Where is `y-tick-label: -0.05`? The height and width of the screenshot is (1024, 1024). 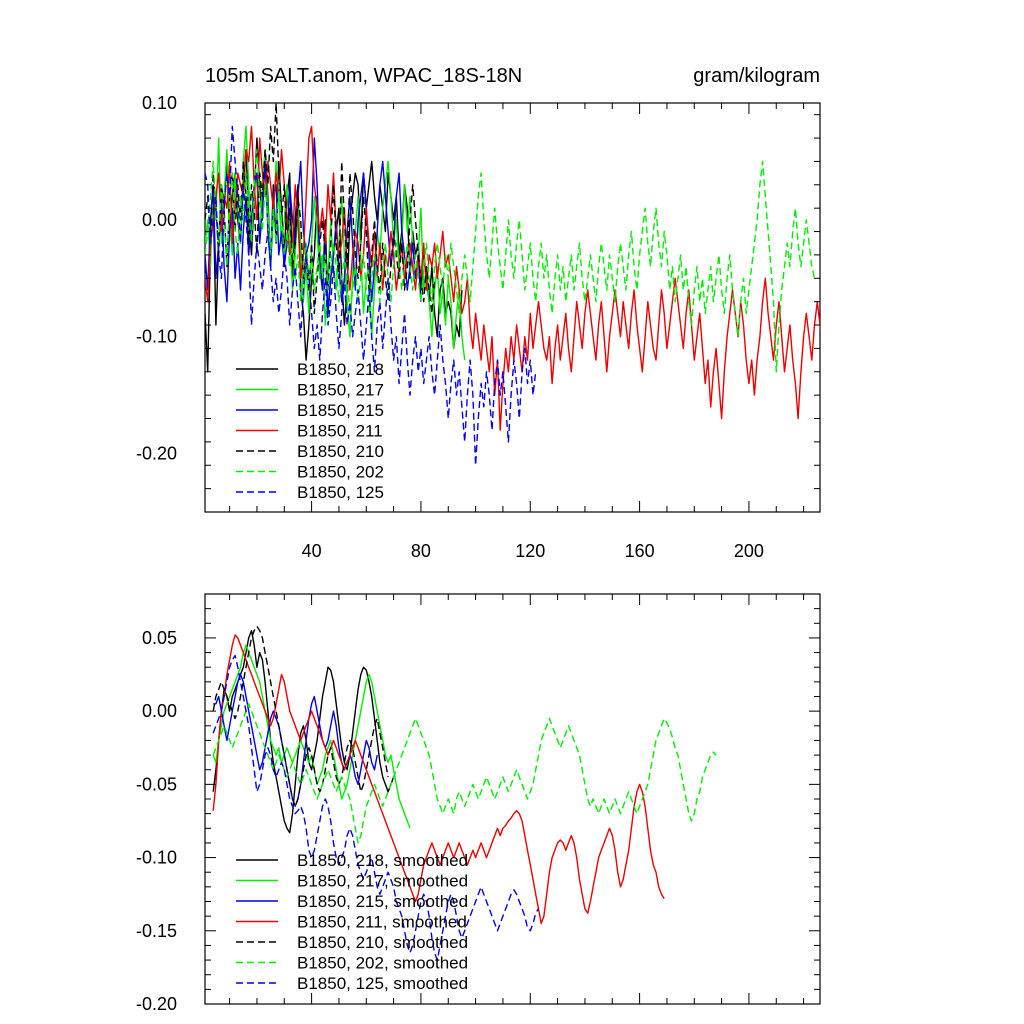 y-tick-label: -0.05 is located at coordinates (156, 784).